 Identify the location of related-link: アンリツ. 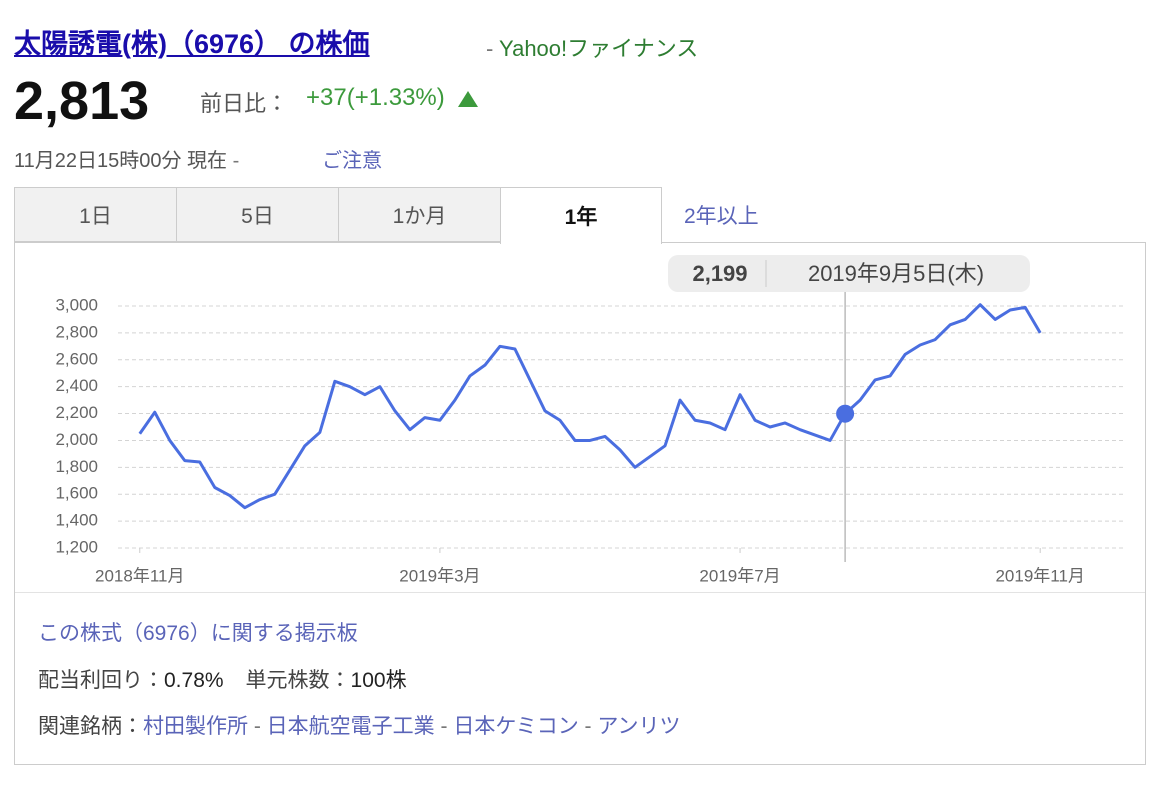
(639, 726).